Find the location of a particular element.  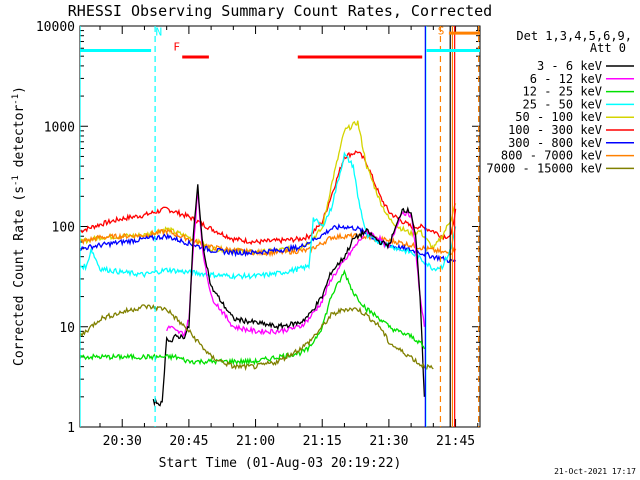

x-tick-label: 21:30 is located at coordinates (388, 441).